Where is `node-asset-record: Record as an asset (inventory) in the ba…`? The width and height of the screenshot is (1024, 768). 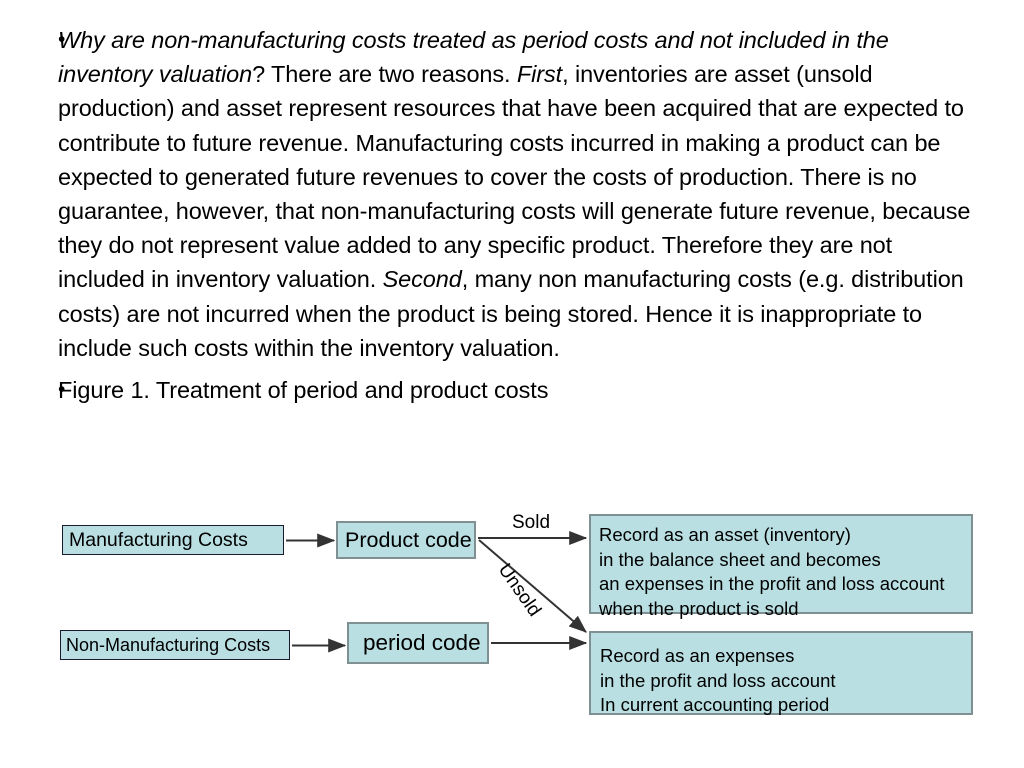 node-asset-record: Record as an asset (inventory) in the ba… is located at coordinates (781, 566).